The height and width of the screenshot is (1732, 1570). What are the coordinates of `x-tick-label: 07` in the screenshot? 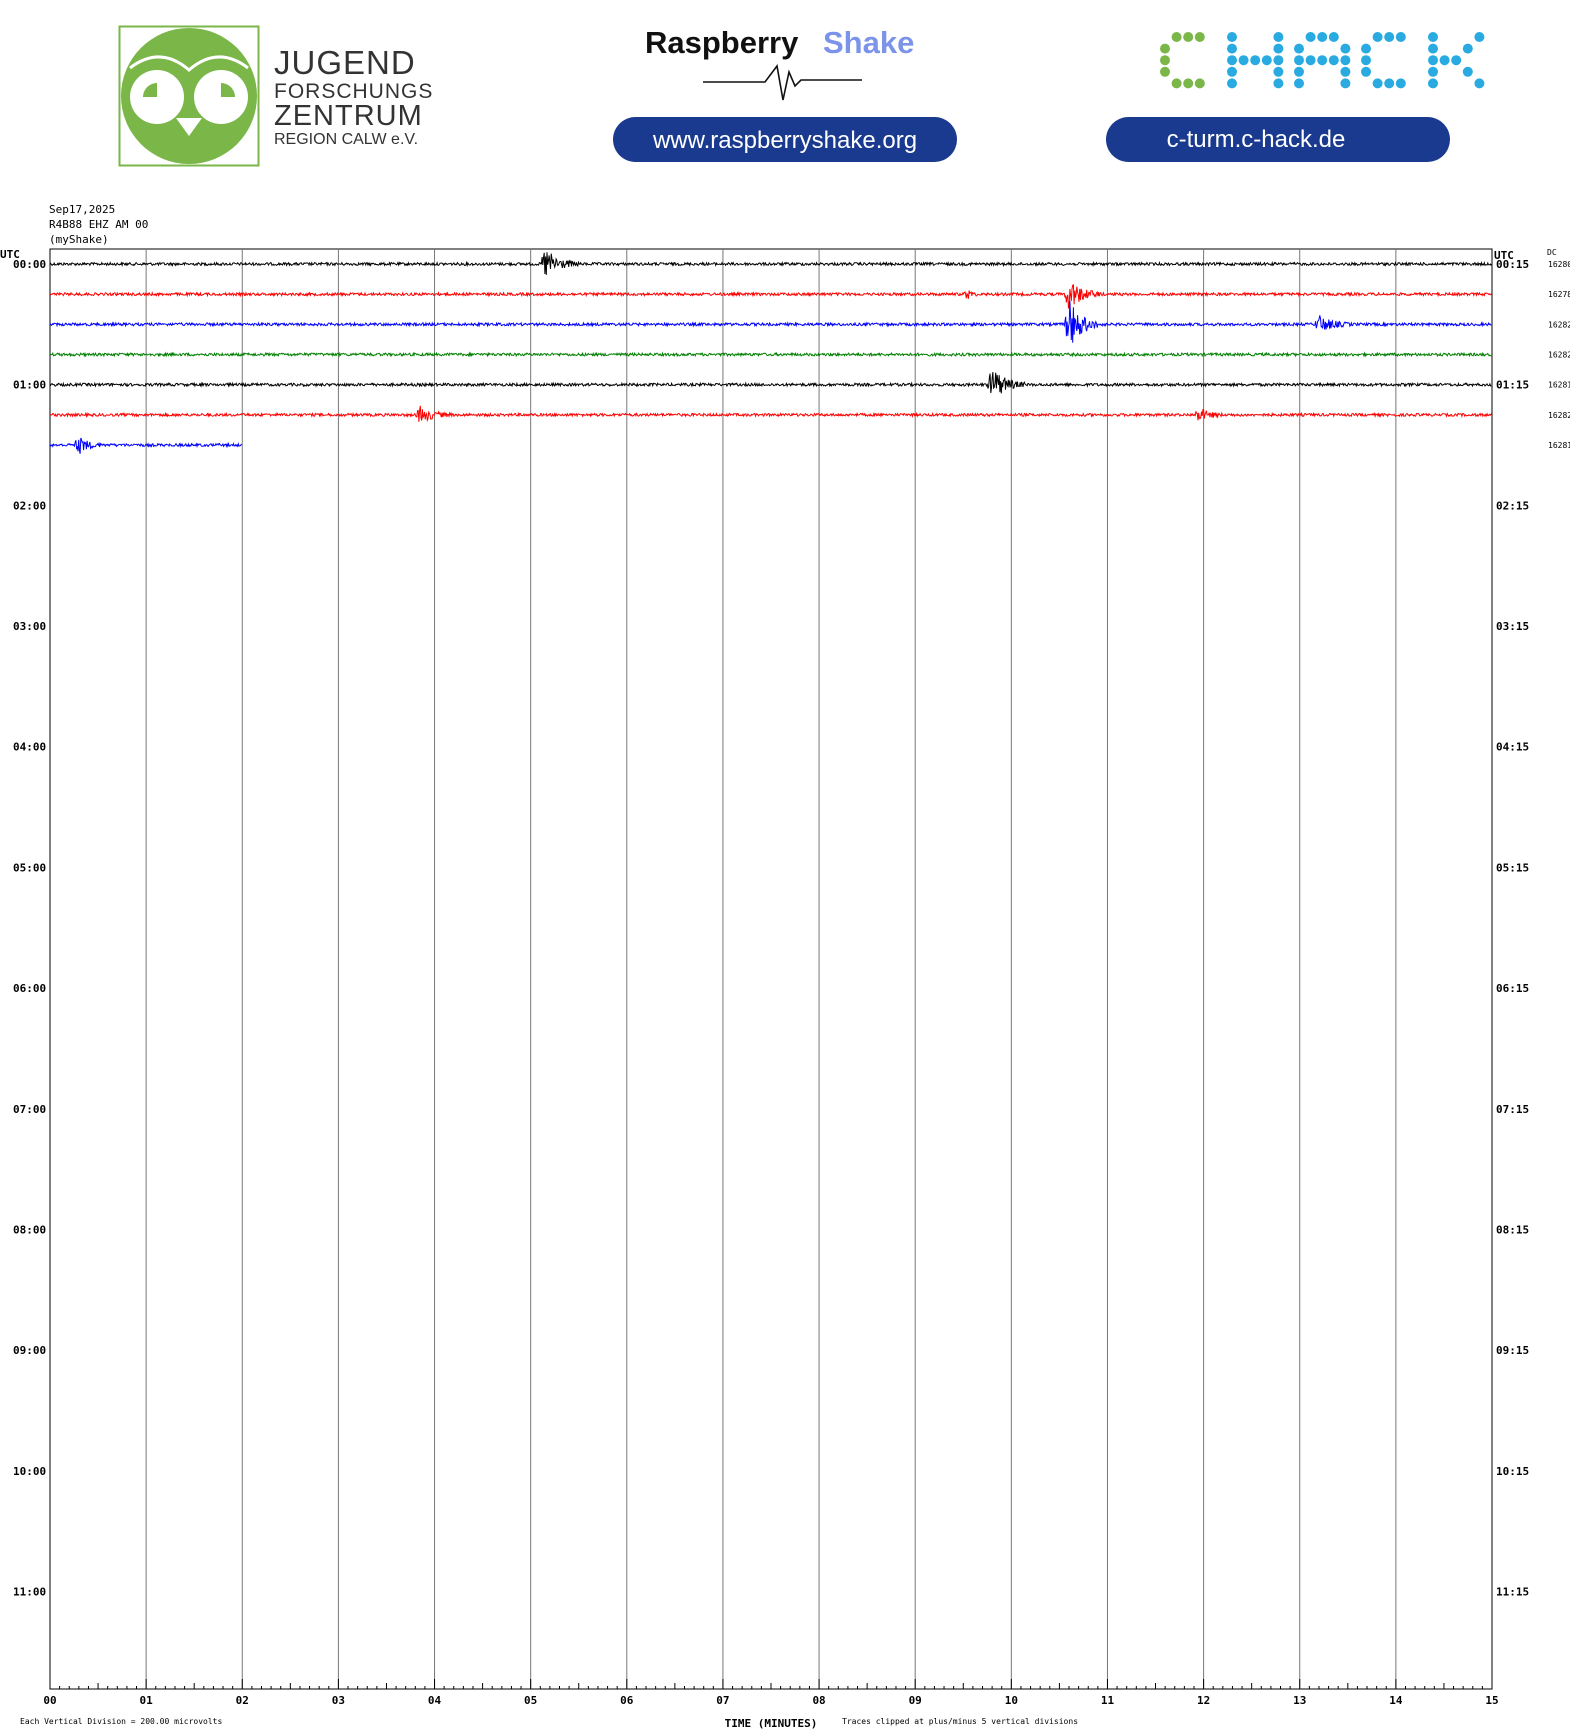 It's located at (722, 1700).